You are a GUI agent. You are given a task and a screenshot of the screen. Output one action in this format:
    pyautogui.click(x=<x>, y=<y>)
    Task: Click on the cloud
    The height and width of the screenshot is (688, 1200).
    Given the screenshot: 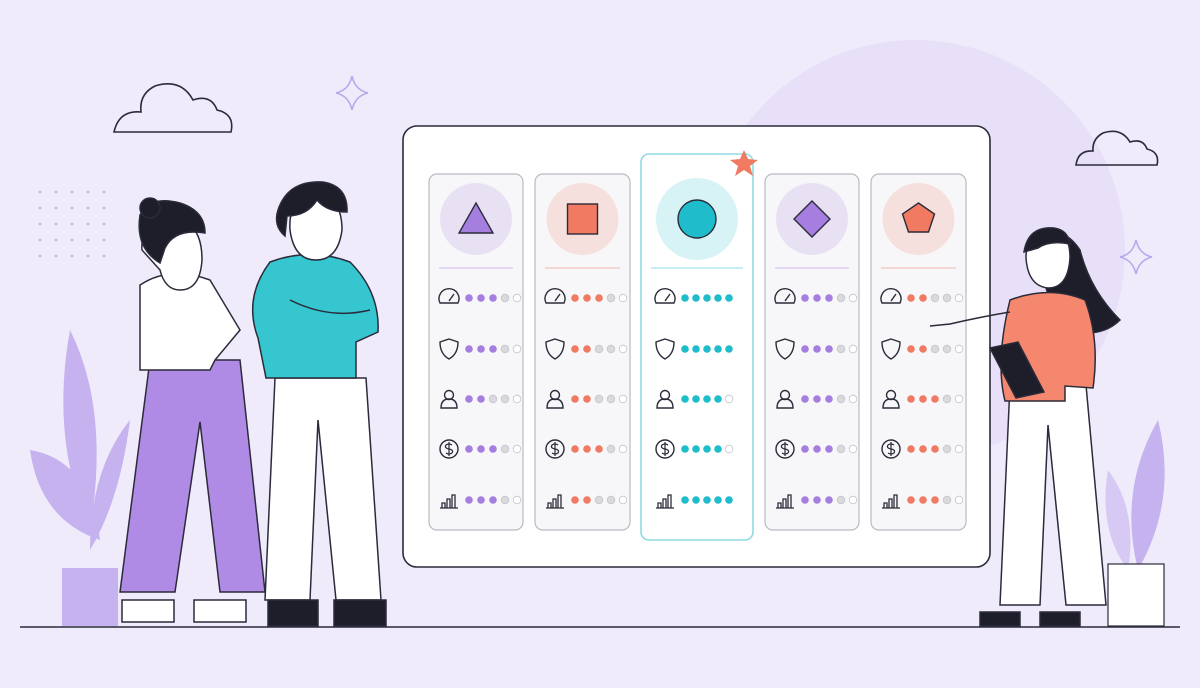 What is the action you would take?
    pyautogui.click(x=1117, y=148)
    